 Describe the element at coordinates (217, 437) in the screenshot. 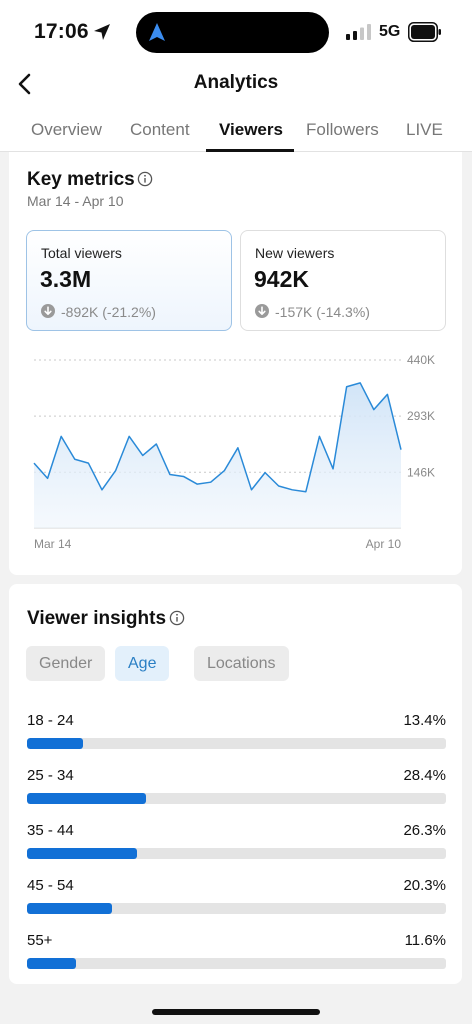

I see `chart-line` at that location.